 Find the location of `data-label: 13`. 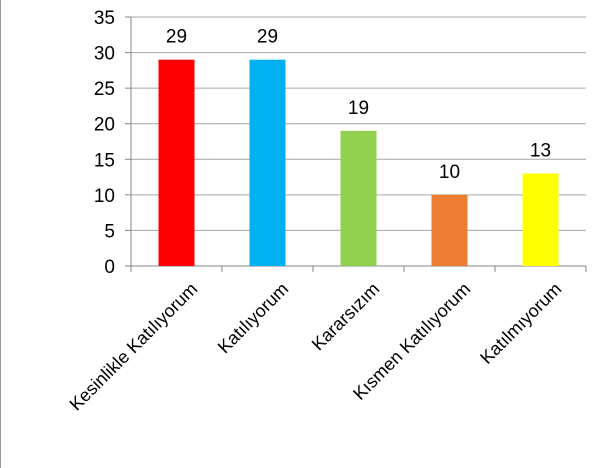

data-label: 13 is located at coordinates (540, 151).